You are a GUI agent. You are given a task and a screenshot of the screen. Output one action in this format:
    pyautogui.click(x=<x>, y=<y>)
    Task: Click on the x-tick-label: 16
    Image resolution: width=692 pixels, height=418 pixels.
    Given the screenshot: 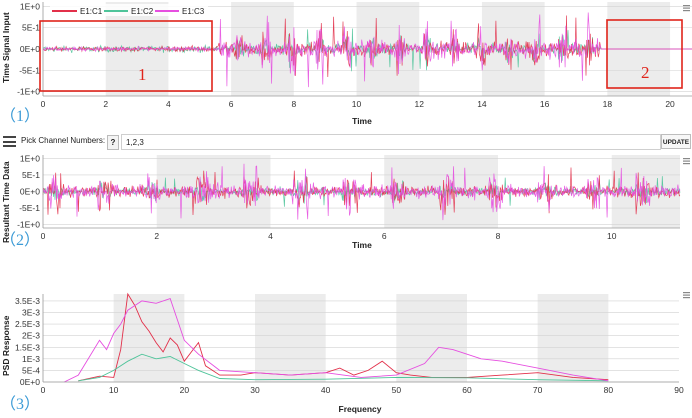 What is the action you would take?
    pyautogui.click(x=545, y=104)
    